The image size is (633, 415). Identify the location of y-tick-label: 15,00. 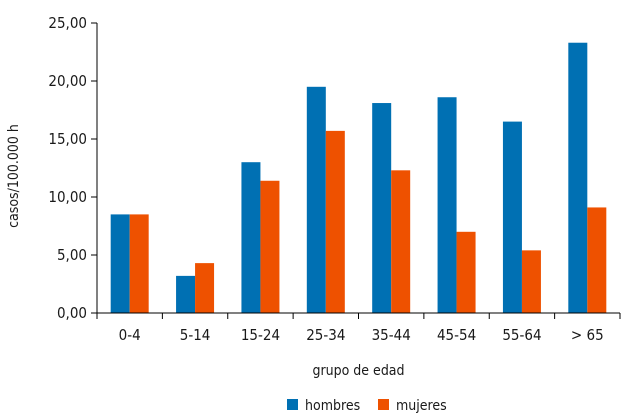
(67, 139).